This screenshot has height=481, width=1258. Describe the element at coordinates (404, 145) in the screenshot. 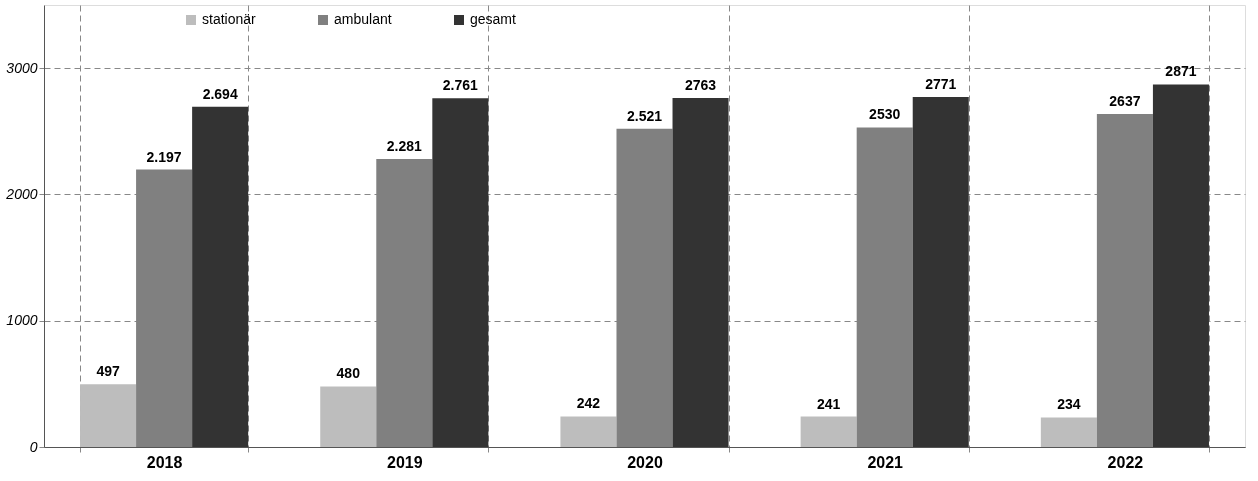

I see `data-label: 2.281` at that location.